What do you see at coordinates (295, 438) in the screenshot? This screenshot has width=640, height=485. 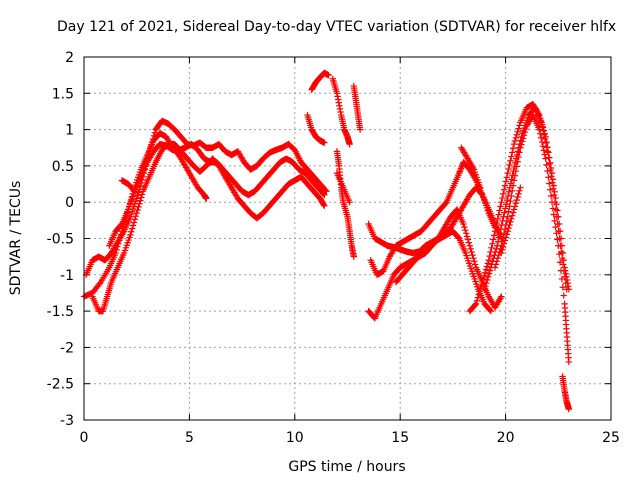 I see `x-tick-label: 10` at bounding box center [295, 438].